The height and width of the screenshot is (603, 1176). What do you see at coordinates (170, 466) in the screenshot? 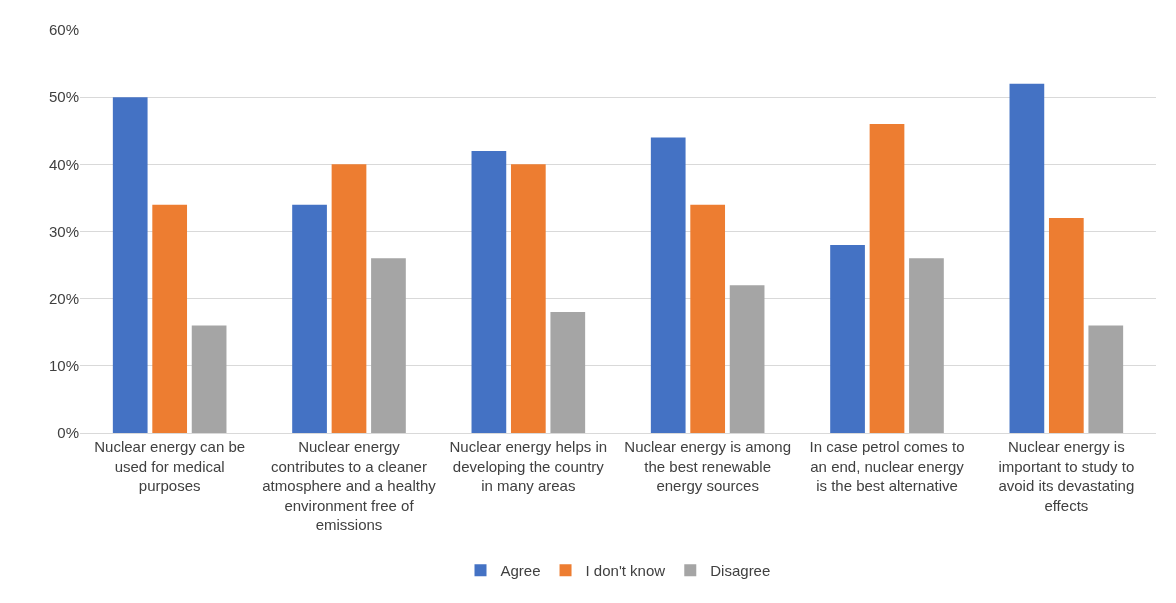
I see `x-tick-label: Nuclear energy can be used for medical purposes` at bounding box center [170, 466].